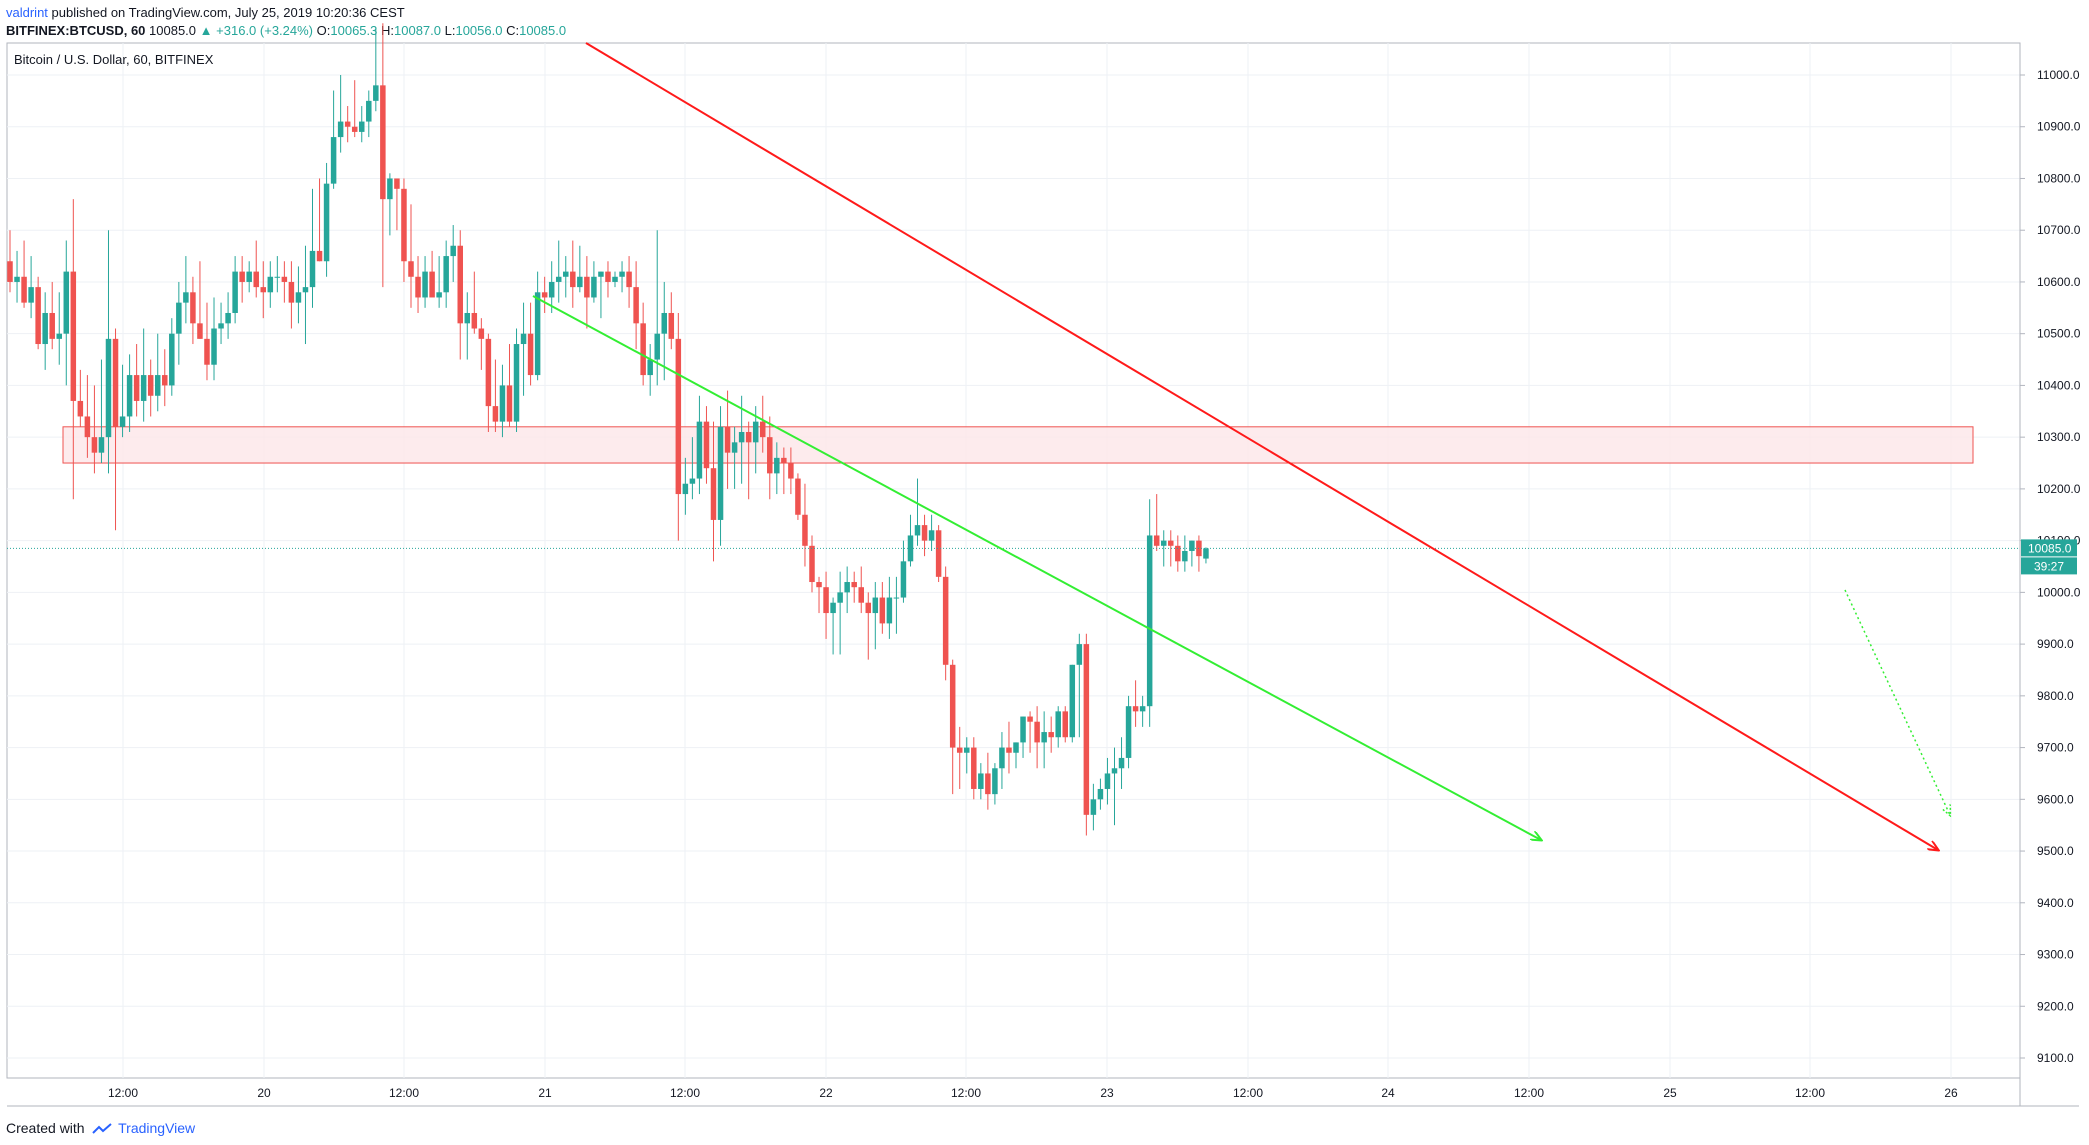 The width and height of the screenshot is (2089, 1145). I want to click on y-tick-label: 9100.0, so click(2055, 1058).